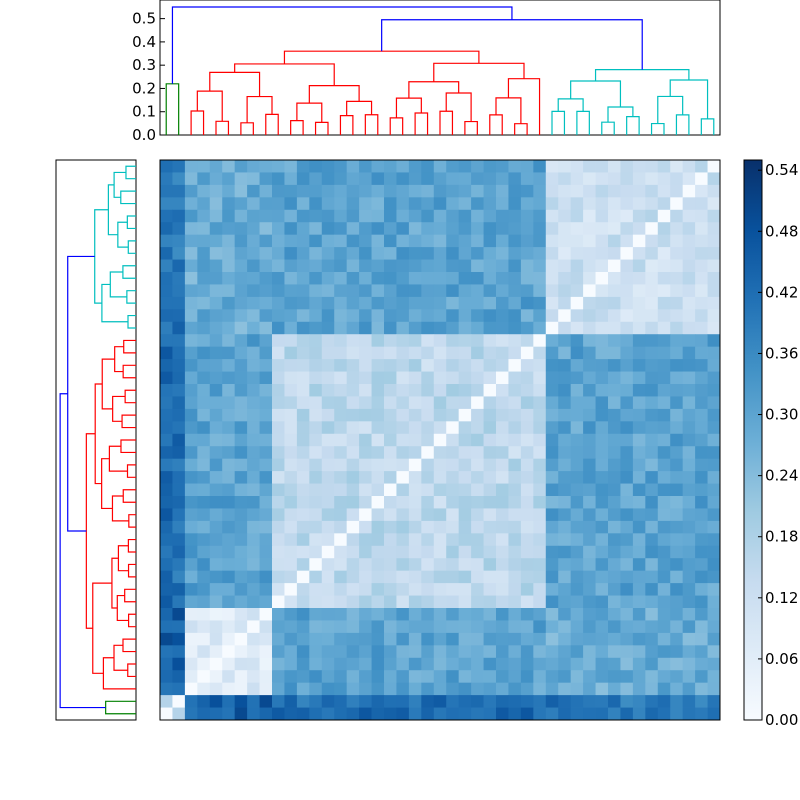 The width and height of the screenshot is (800, 800). I want to click on top-dendrogram-ytick-label: 0.1, so click(144, 112).